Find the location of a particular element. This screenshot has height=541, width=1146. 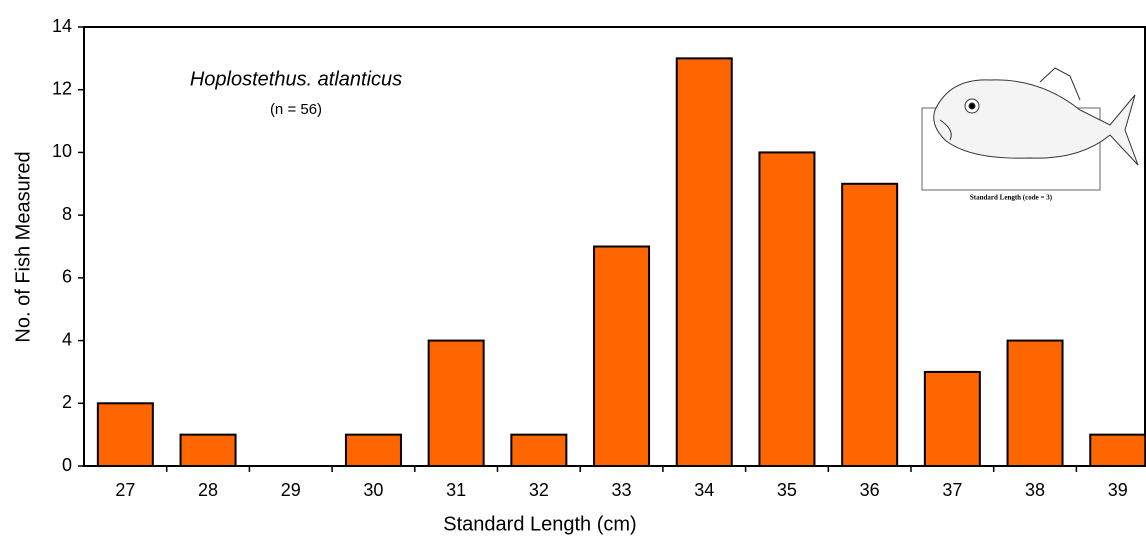

y-tick-label: 12 is located at coordinates (62, 88).